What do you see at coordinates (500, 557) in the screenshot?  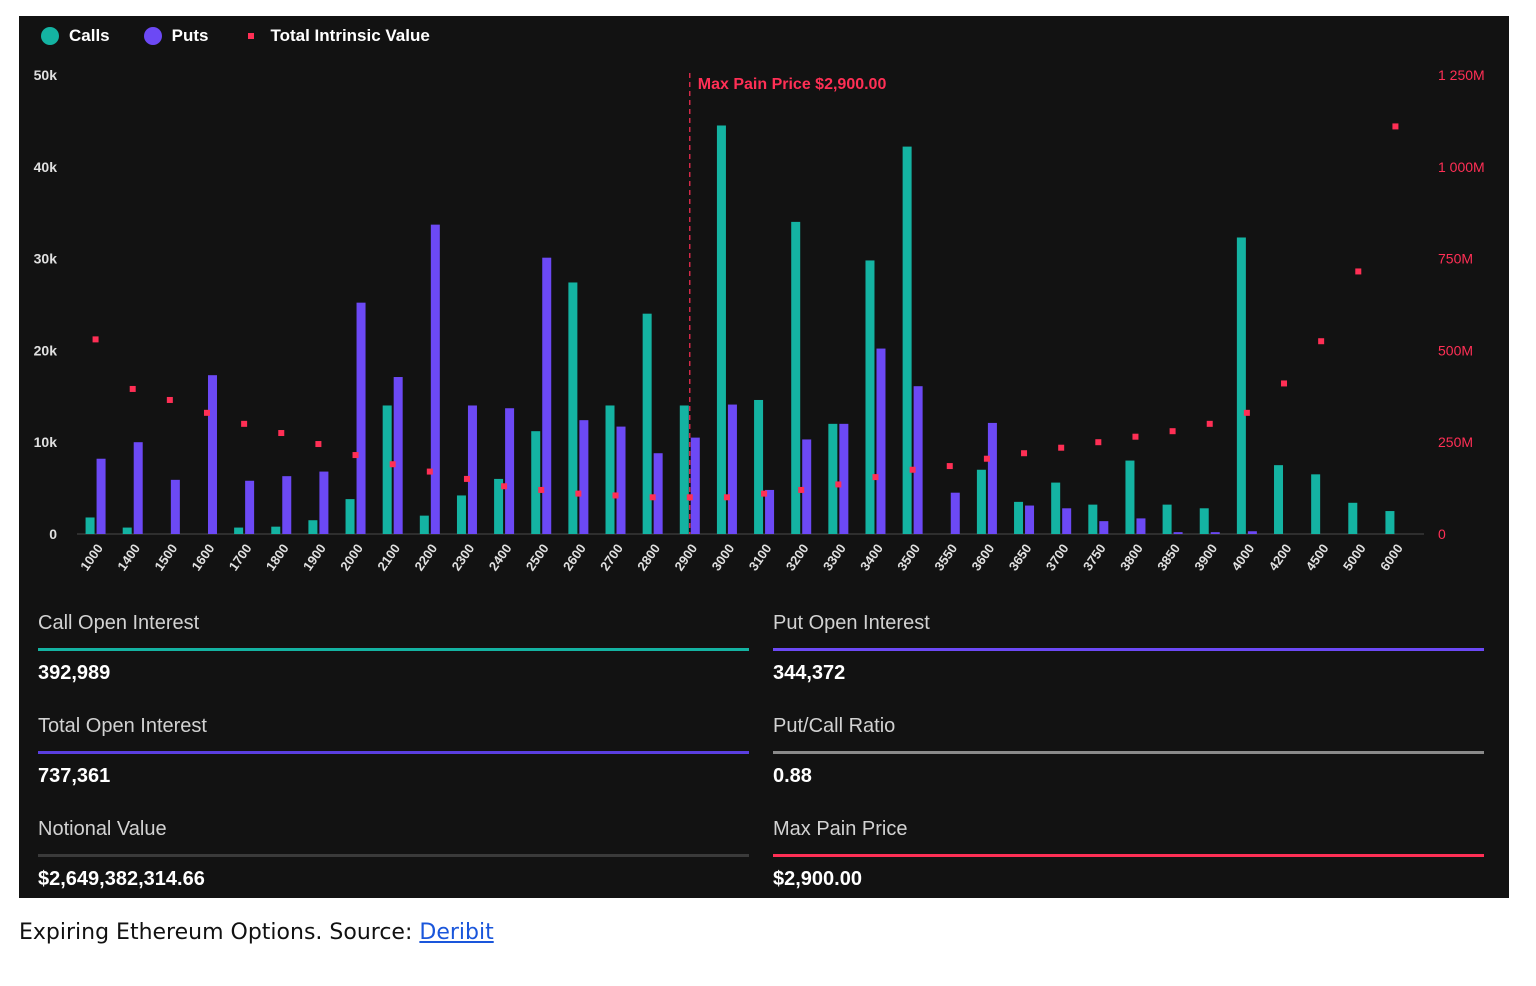 I see `x-tick-label: 2400` at bounding box center [500, 557].